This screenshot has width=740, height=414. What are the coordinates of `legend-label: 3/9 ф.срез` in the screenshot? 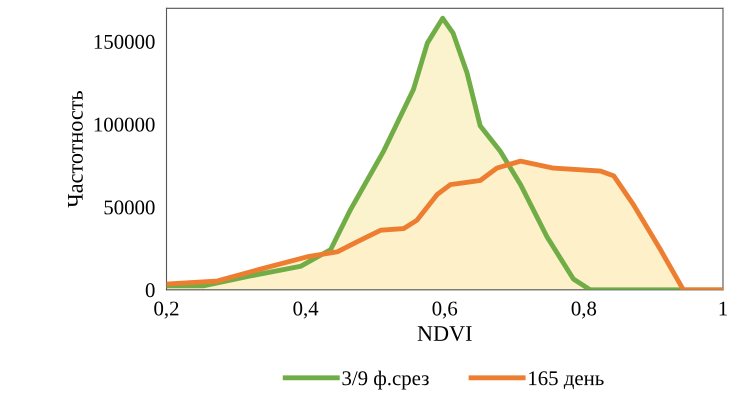 It's located at (385, 380).